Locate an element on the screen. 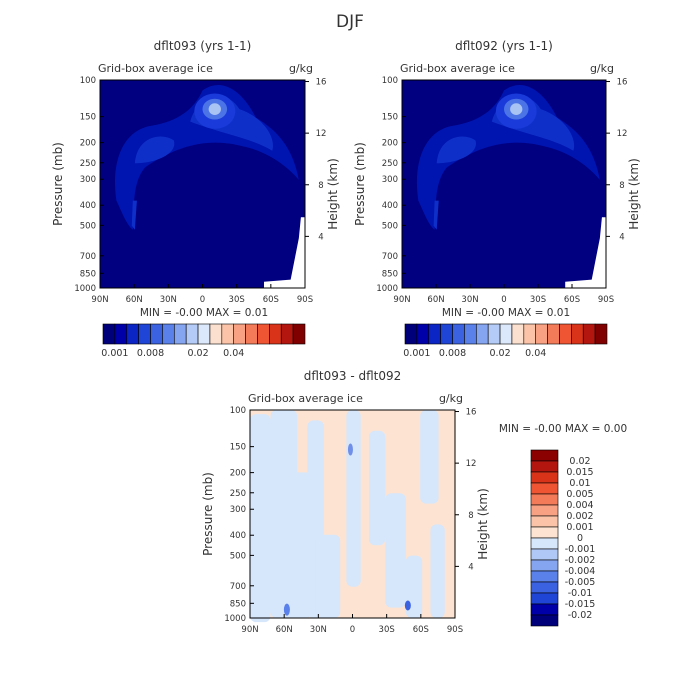 Image resolution: width=700 pixels, height=700 pixels. y2-tick-label: 4 is located at coordinates (470, 567).